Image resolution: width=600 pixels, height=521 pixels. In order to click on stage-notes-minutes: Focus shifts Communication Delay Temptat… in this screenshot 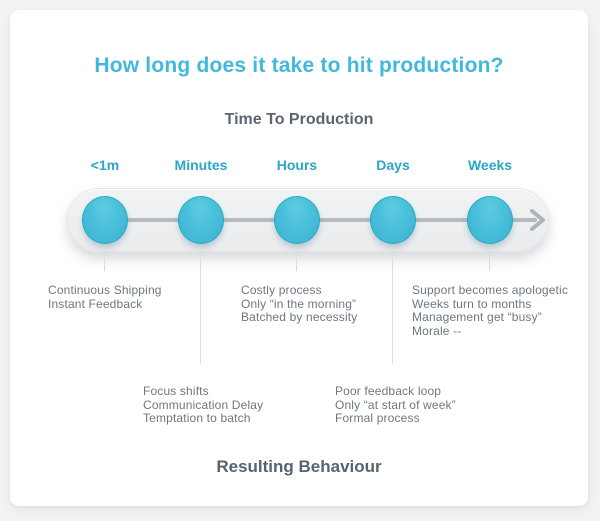, I will do `click(203, 405)`.